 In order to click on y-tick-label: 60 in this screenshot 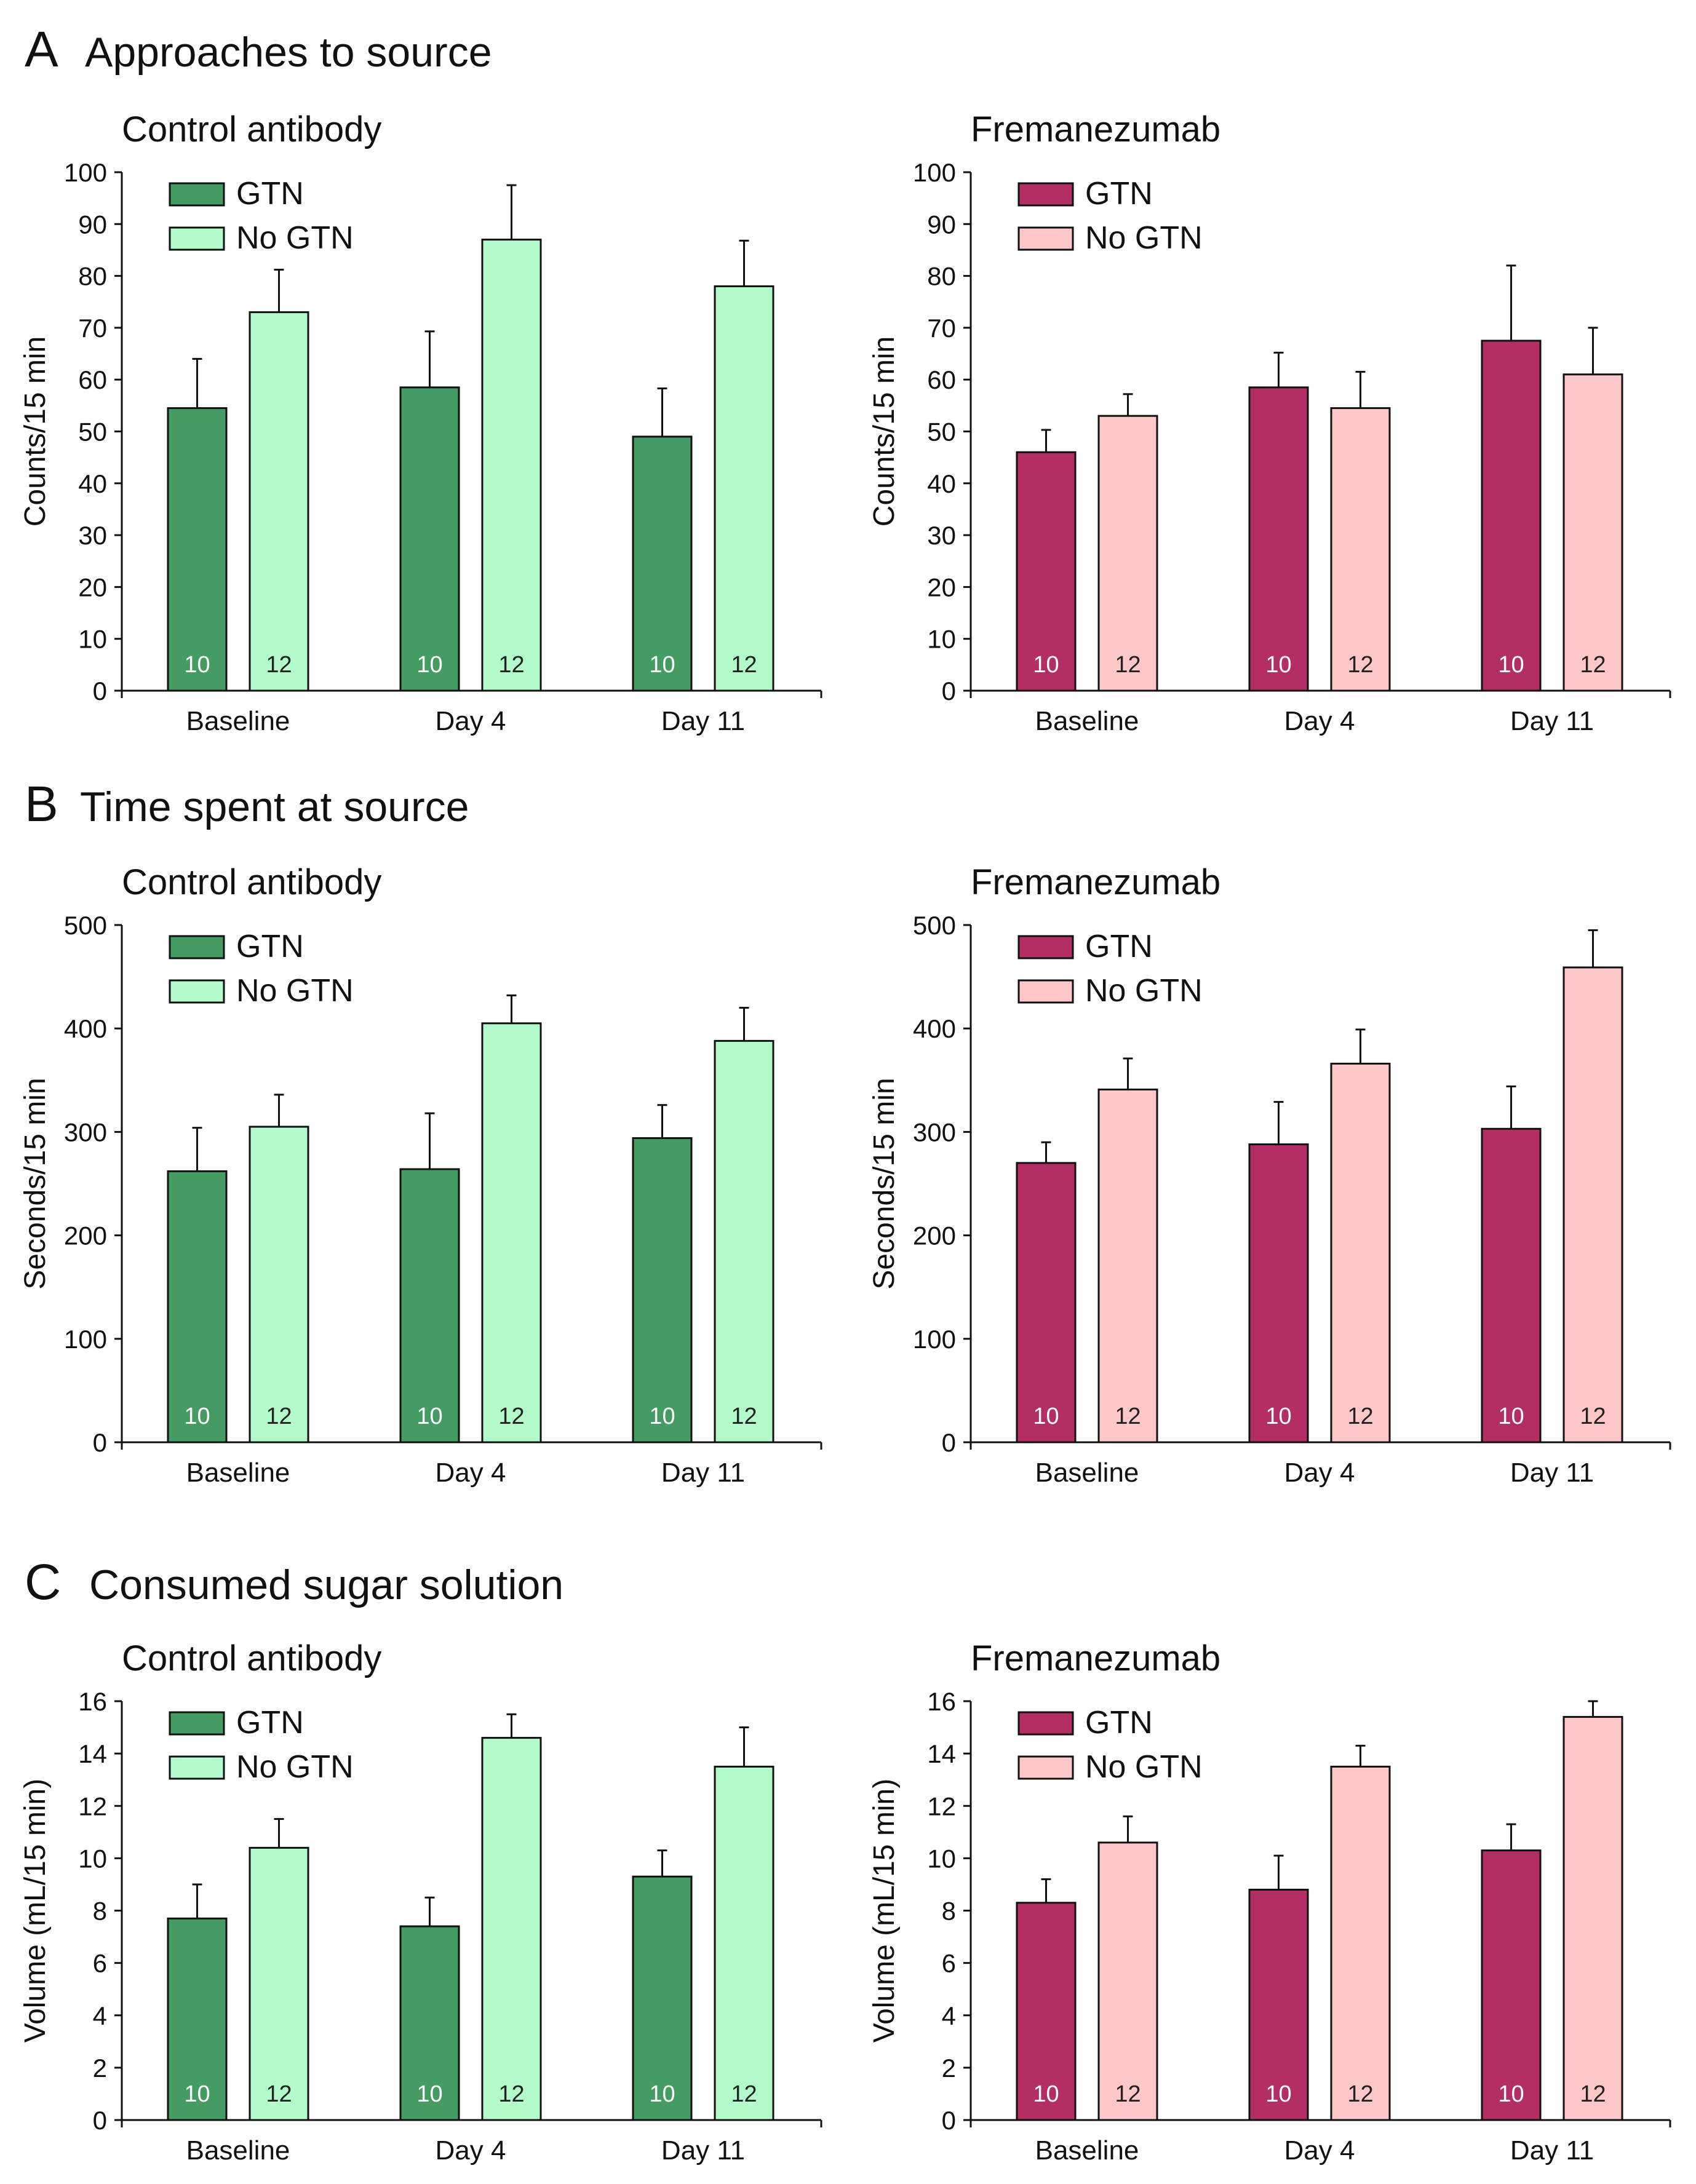, I will do `click(941, 379)`.